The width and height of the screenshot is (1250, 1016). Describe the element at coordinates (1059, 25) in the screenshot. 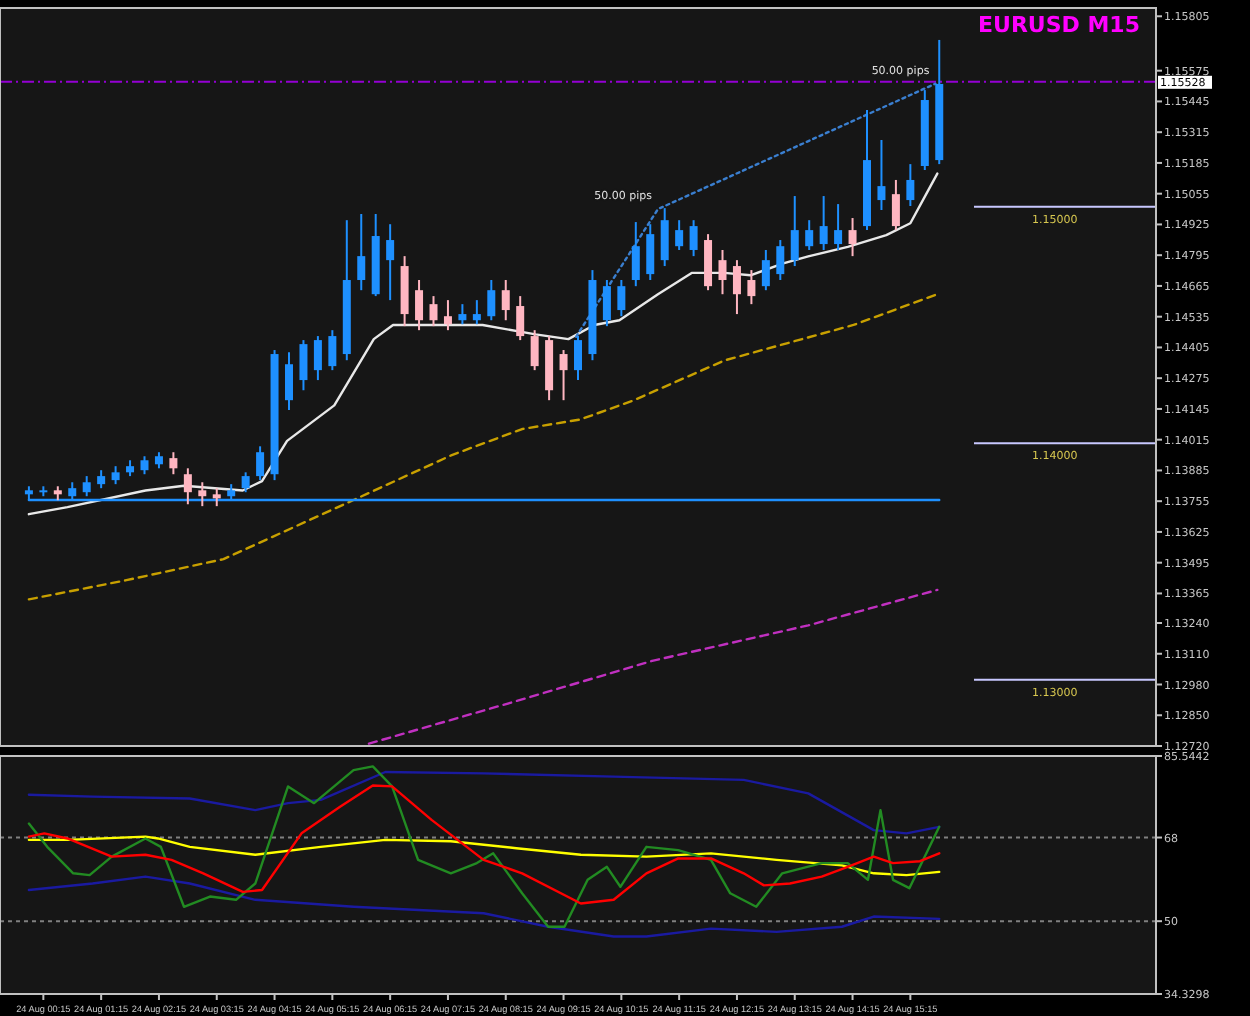

I see `chart-title: EURUSD M15` at that location.